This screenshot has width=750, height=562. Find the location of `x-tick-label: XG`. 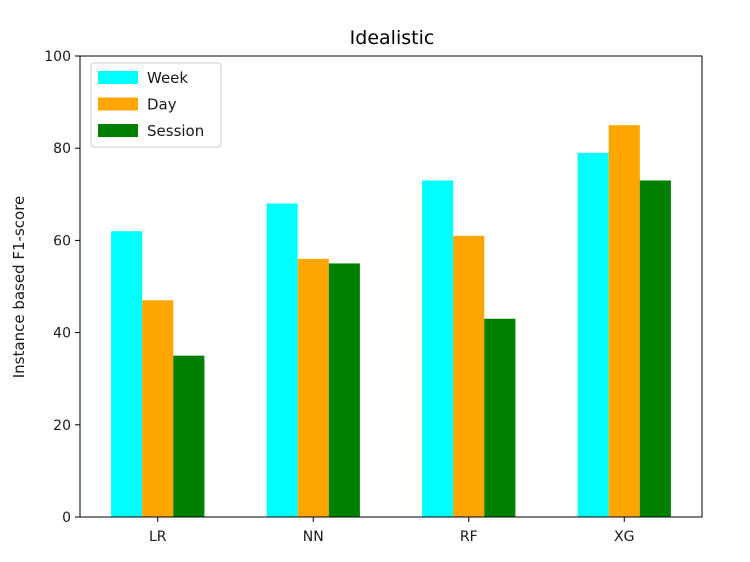

x-tick-label: XG is located at coordinates (624, 537).